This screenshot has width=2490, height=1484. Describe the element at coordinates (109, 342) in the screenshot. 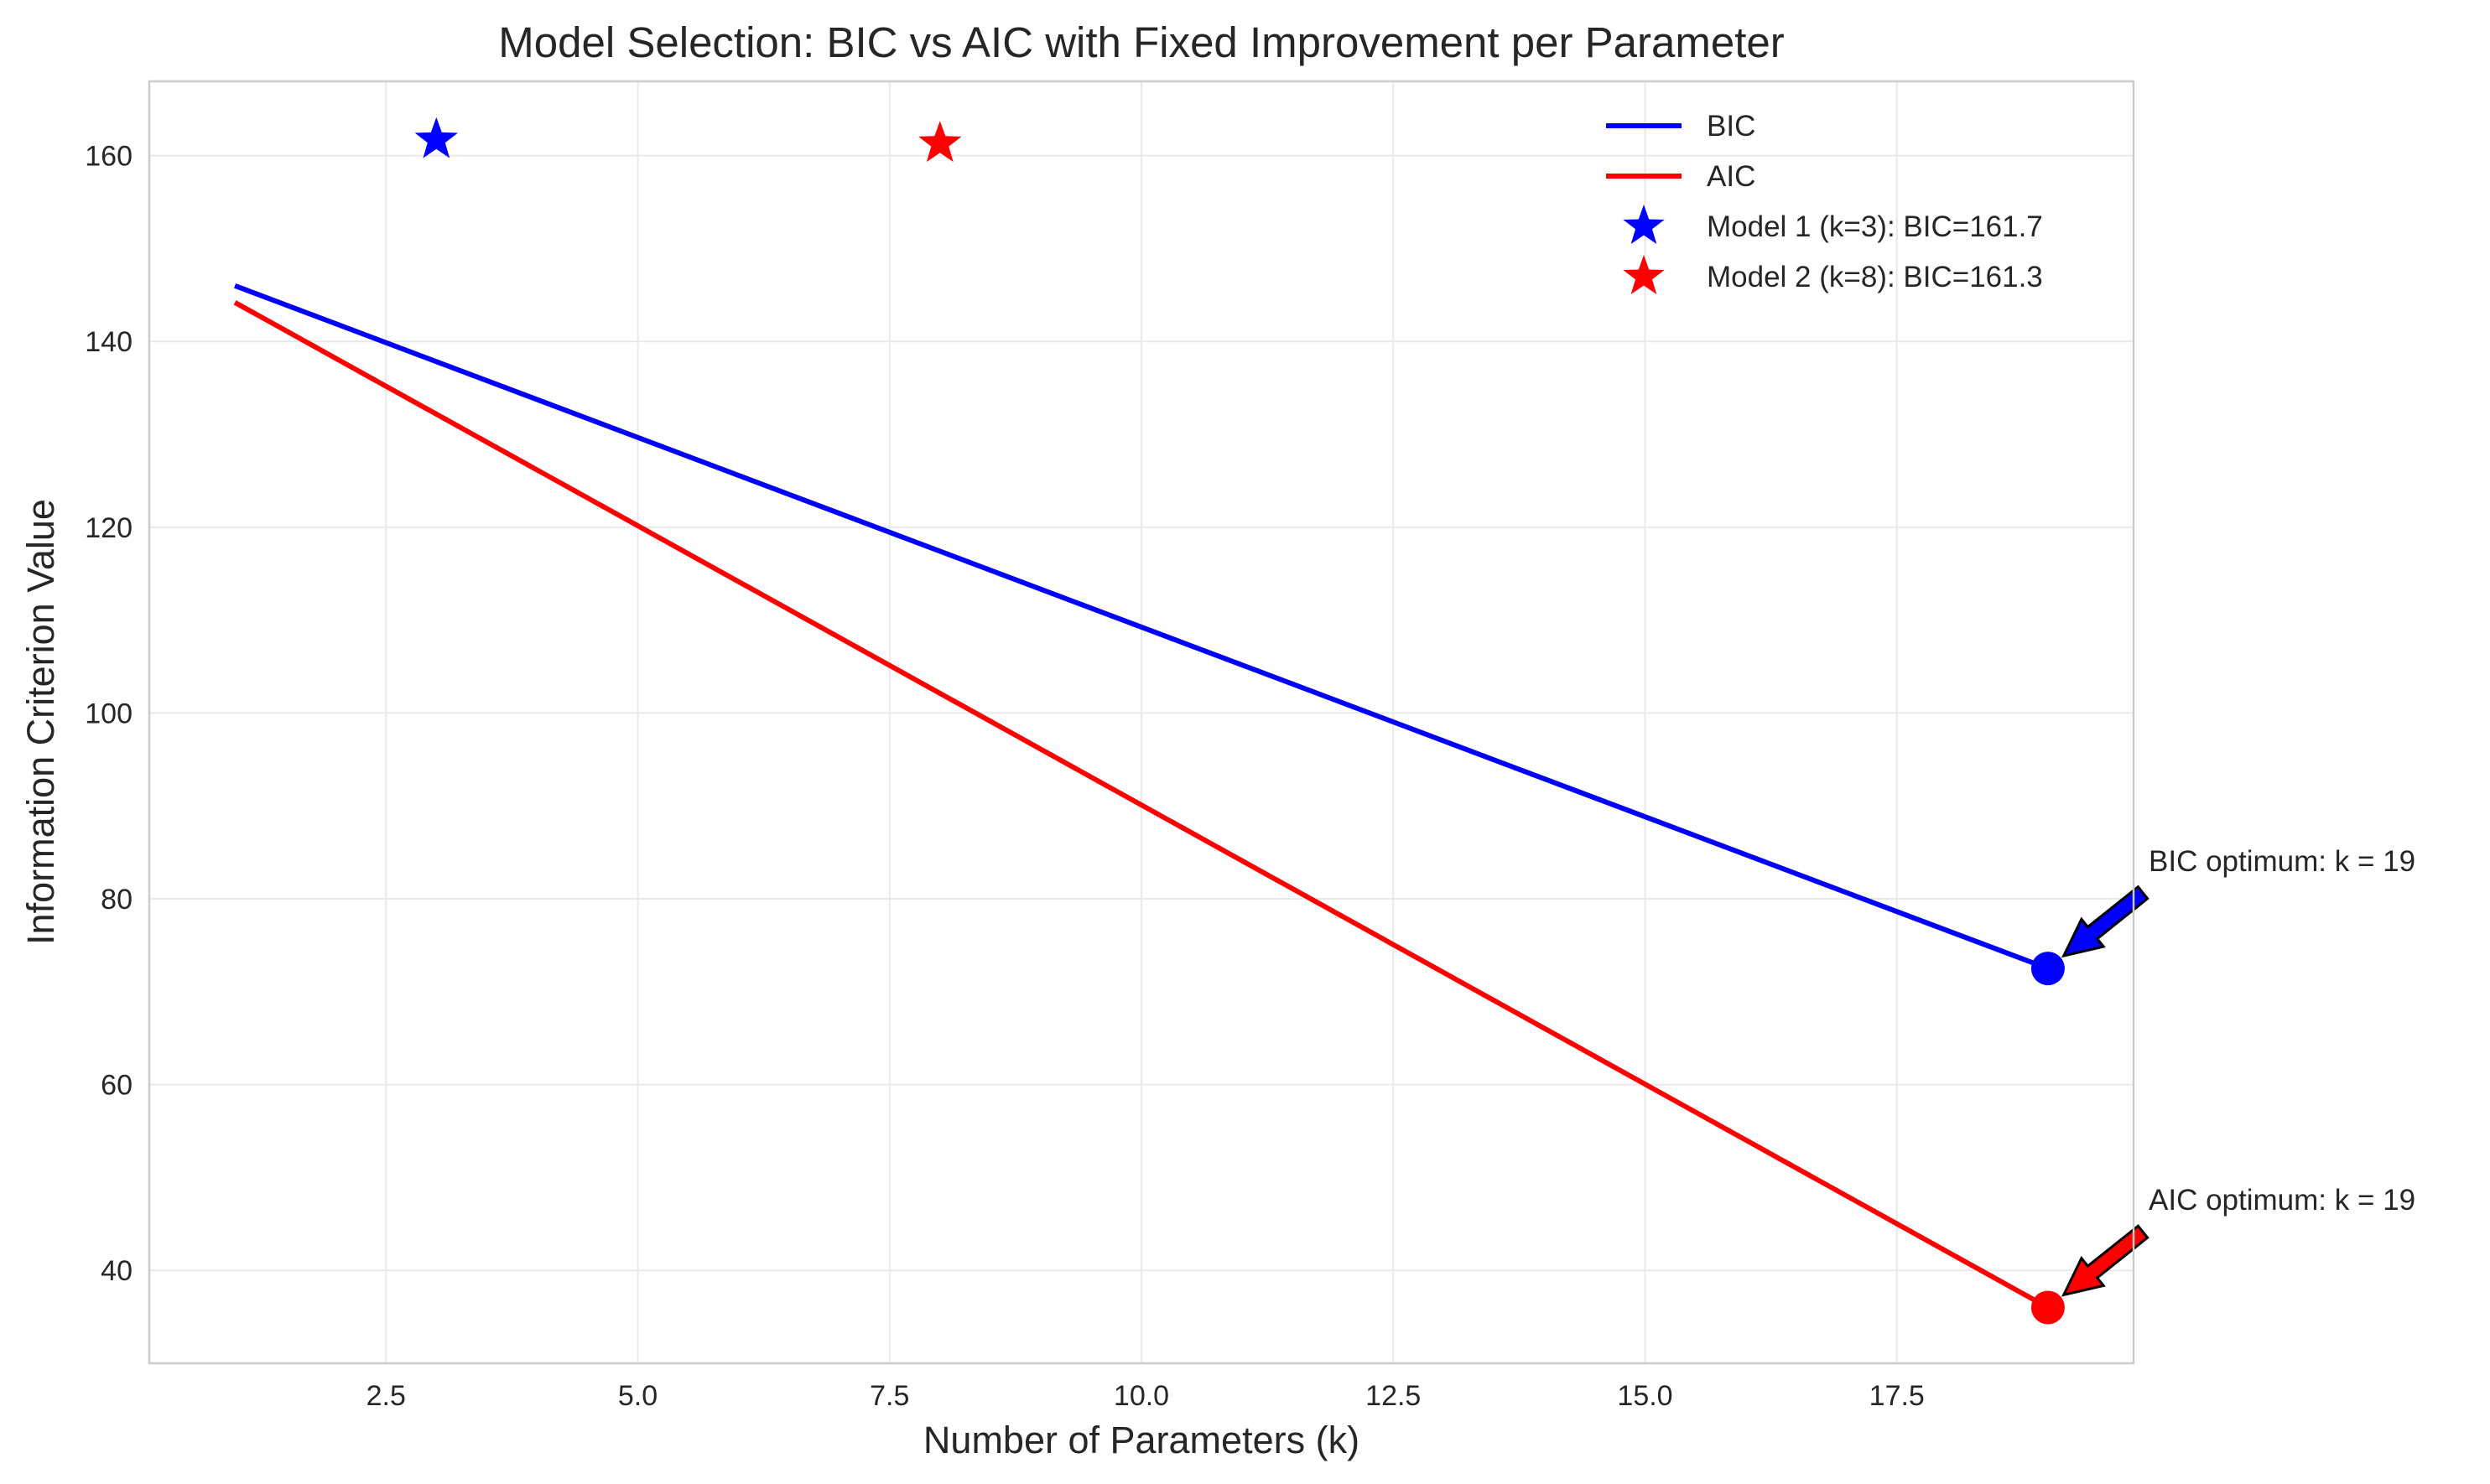

I see `y-tick-label: 140` at that location.